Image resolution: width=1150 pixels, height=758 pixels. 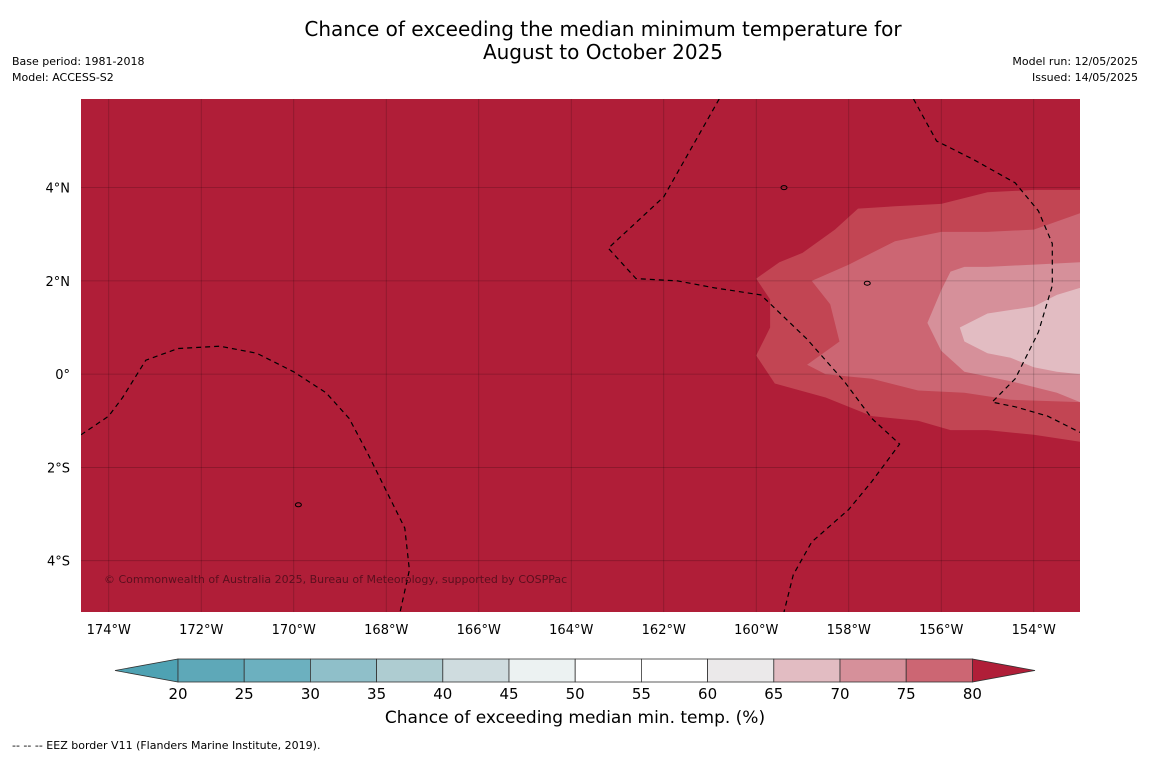 I want to click on colorbar-under-arrow, so click(x=146, y=670).